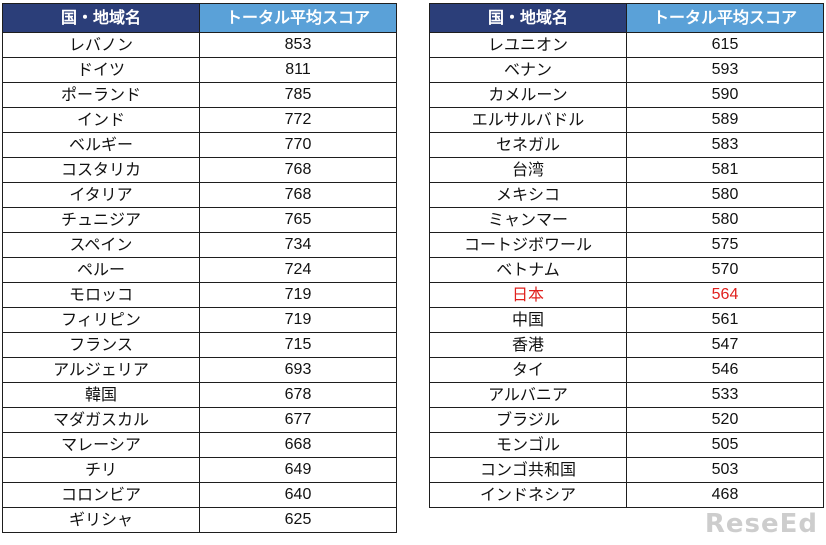 The width and height of the screenshot is (826, 545). I want to click on table-row: アルジェリア 693, so click(199, 370).